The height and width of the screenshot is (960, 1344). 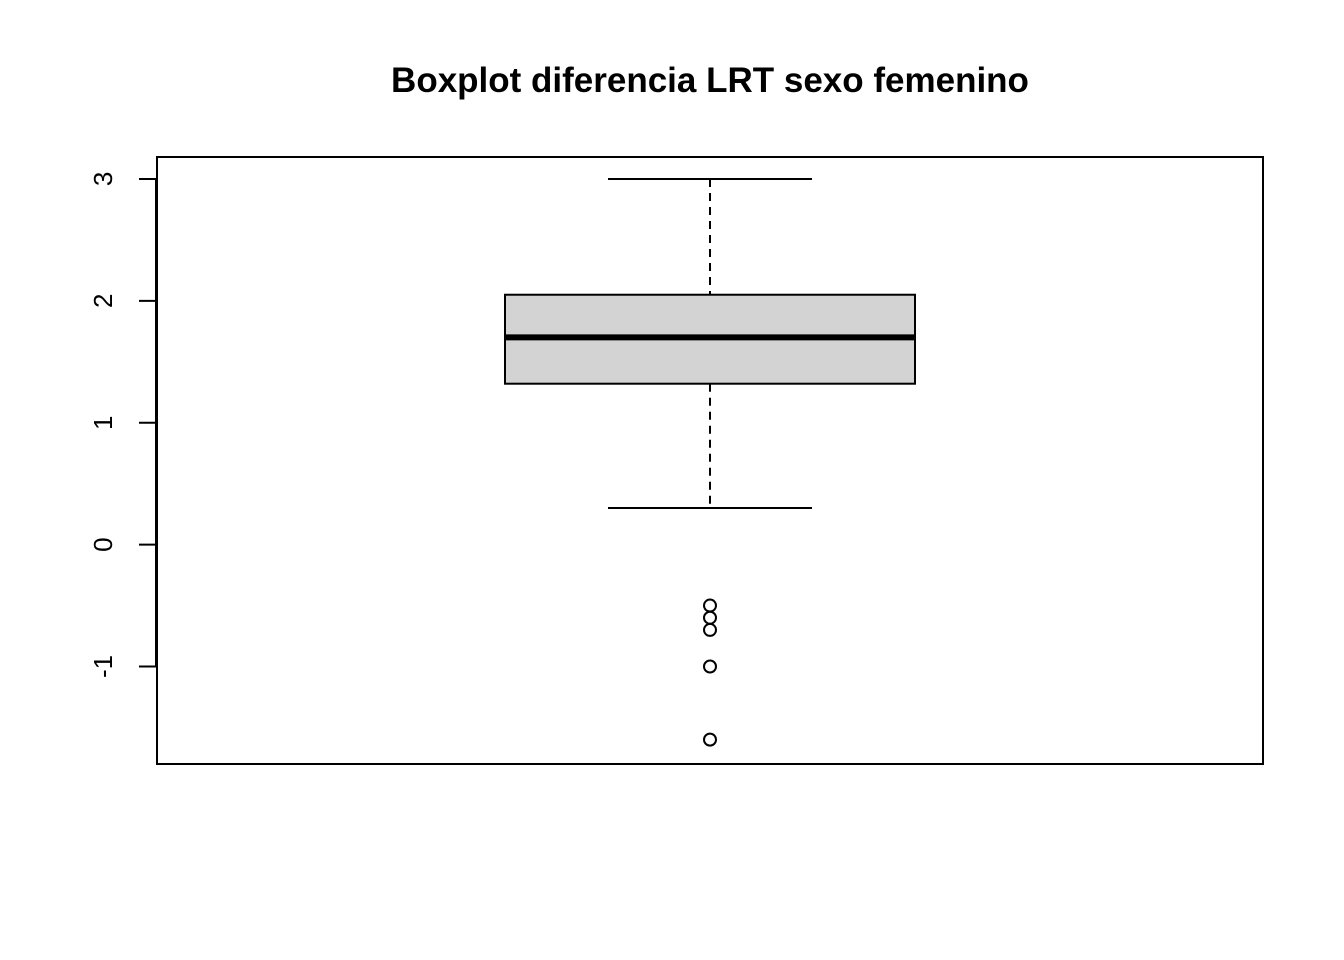 What do you see at coordinates (103, 544) in the screenshot?
I see `y-tick-label: 0` at bounding box center [103, 544].